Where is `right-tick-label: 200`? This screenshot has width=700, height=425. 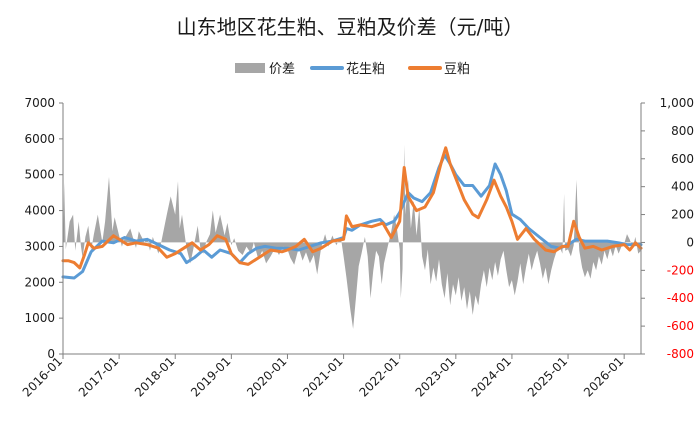
right-tick-label: 200 is located at coordinates (682, 215).